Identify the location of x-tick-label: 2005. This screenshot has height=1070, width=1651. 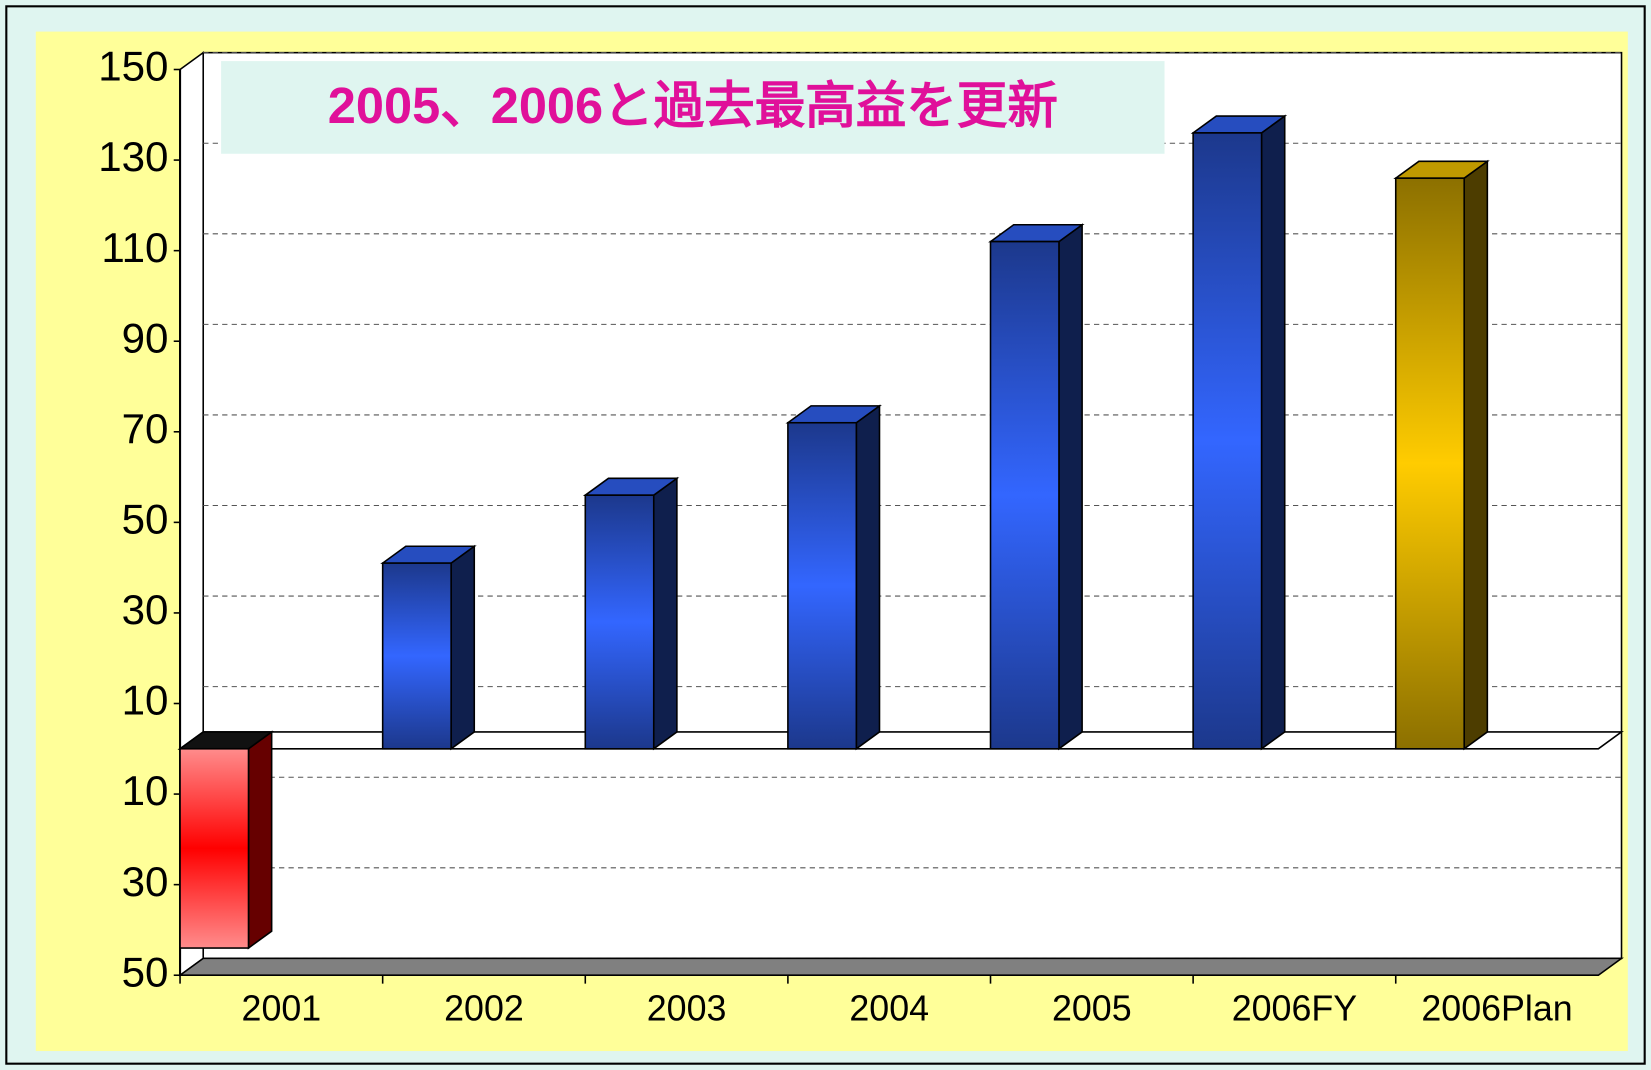
(1092, 1008).